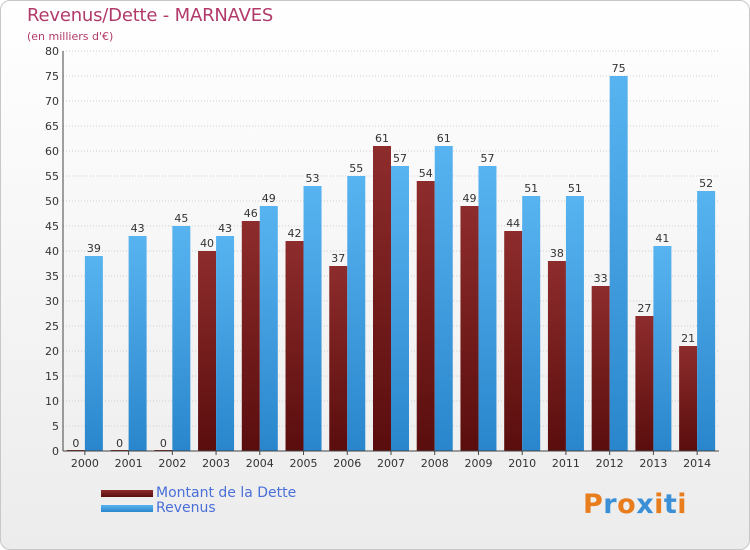 This screenshot has height=550, width=750. What do you see at coordinates (382, 298) in the screenshot?
I see `bar-debt-2007` at bounding box center [382, 298].